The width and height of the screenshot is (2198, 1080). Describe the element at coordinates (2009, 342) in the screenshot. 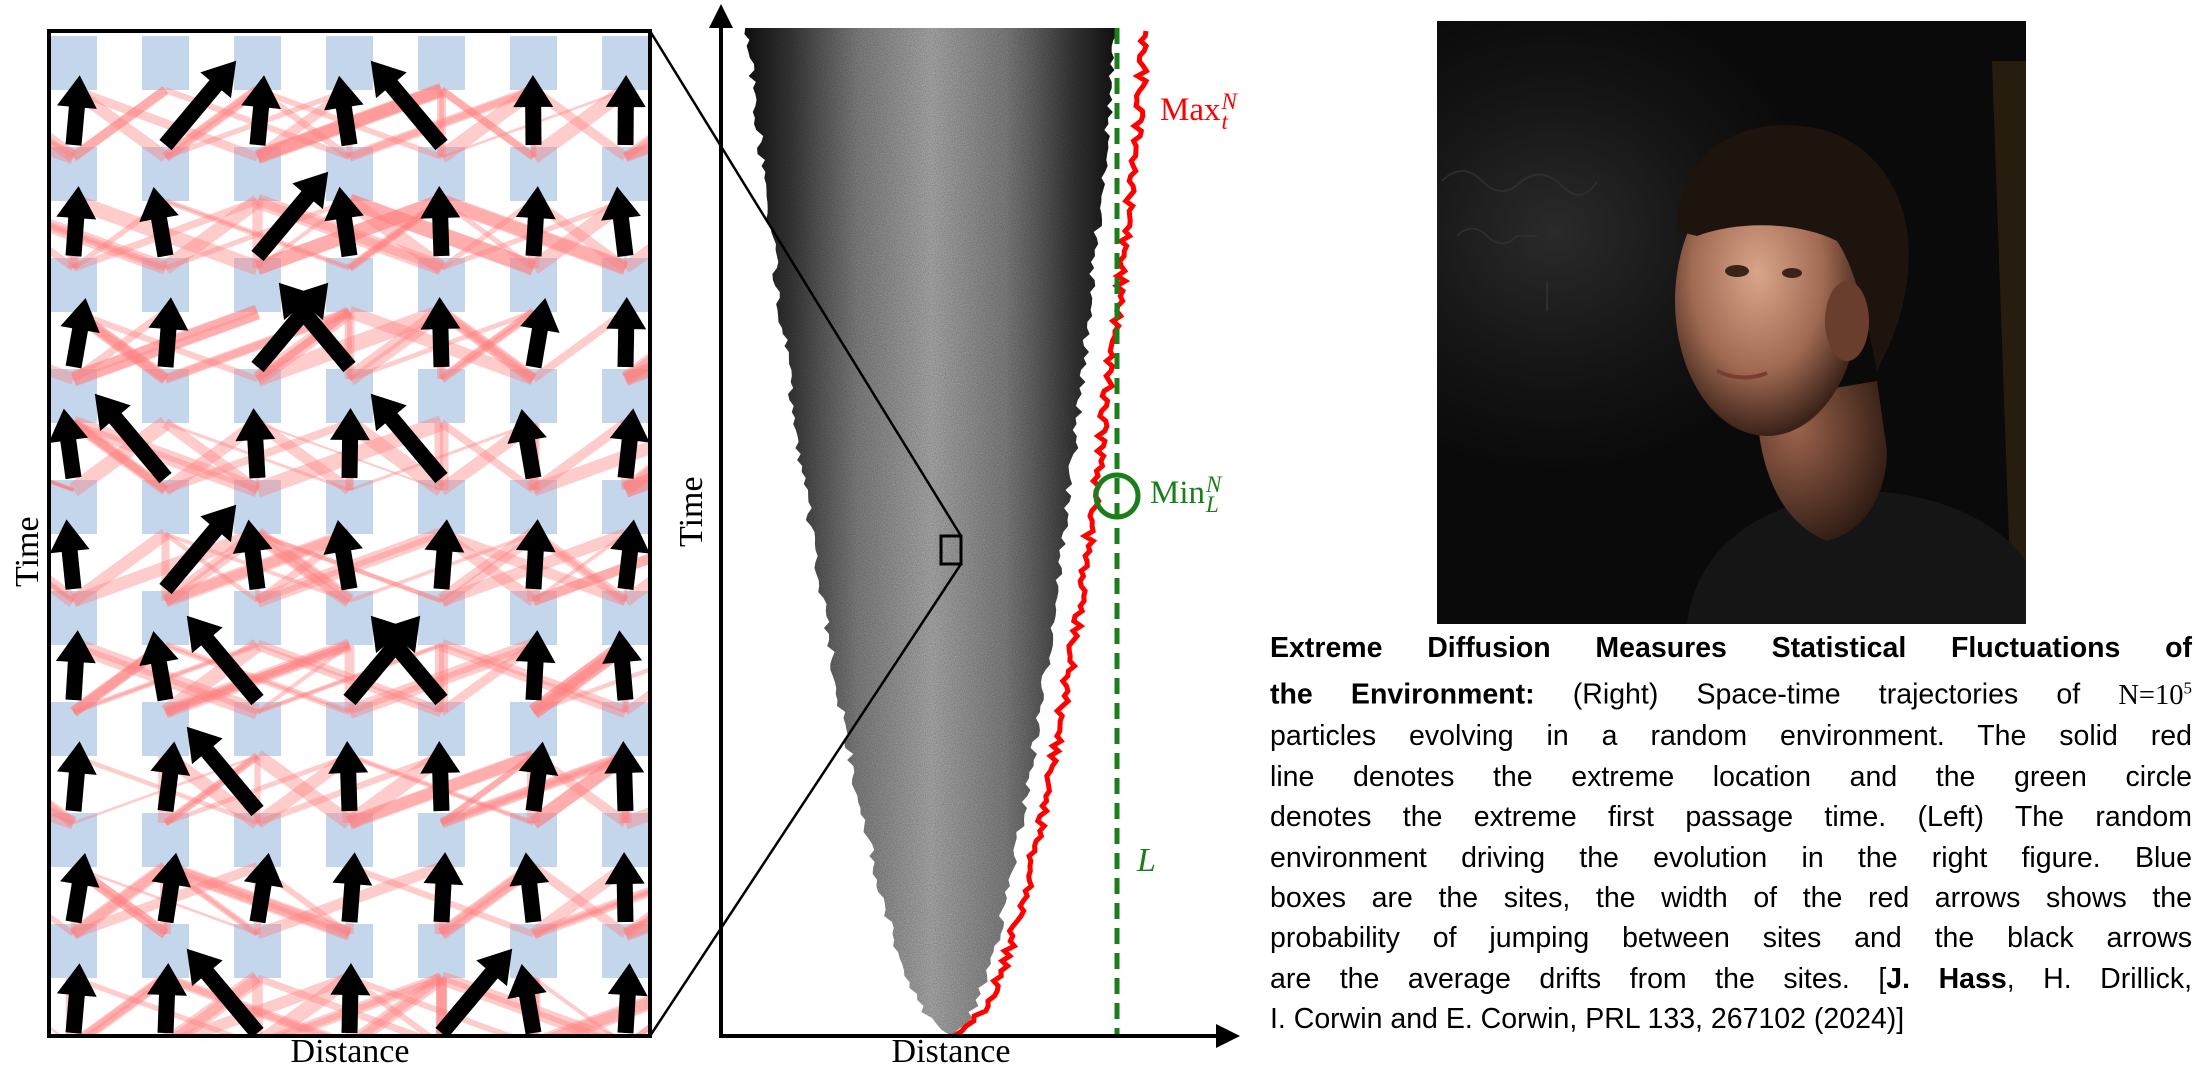

I see `door-frame` at that location.